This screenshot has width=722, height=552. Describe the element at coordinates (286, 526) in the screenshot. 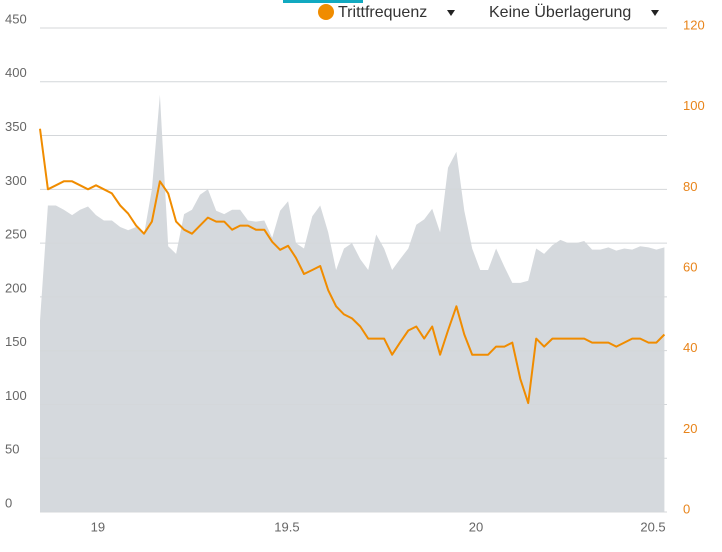

I see `x-tick-label: 19.5` at that location.